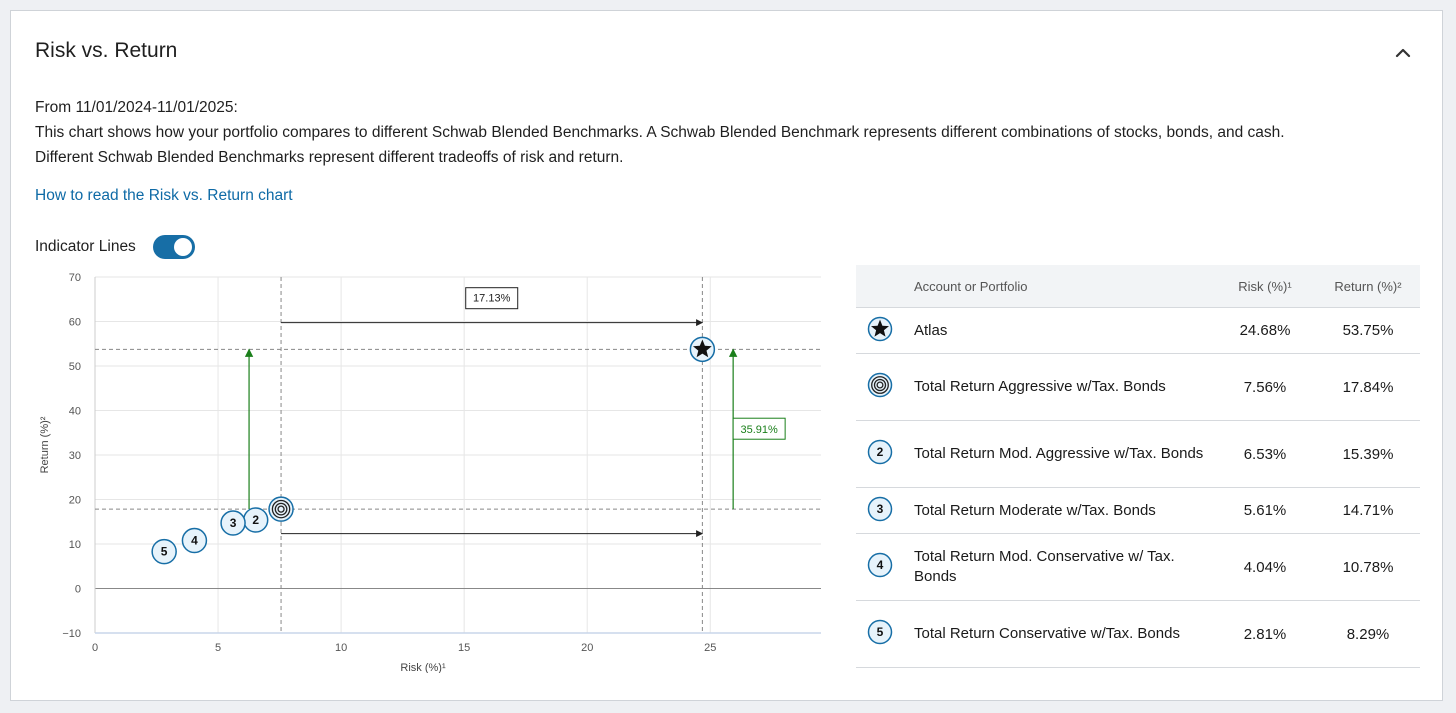 This screenshot has width=1456, height=713. Describe the element at coordinates (1368, 387) in the screenshot. I see `return-value: 17.84%` at that location.